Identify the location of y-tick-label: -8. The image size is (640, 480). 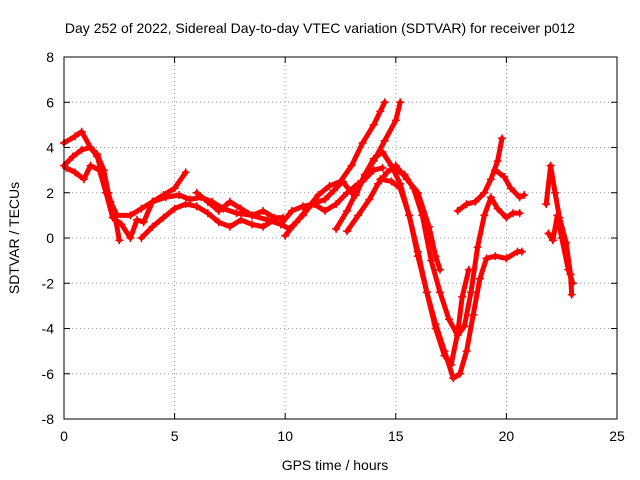
(48, 419).